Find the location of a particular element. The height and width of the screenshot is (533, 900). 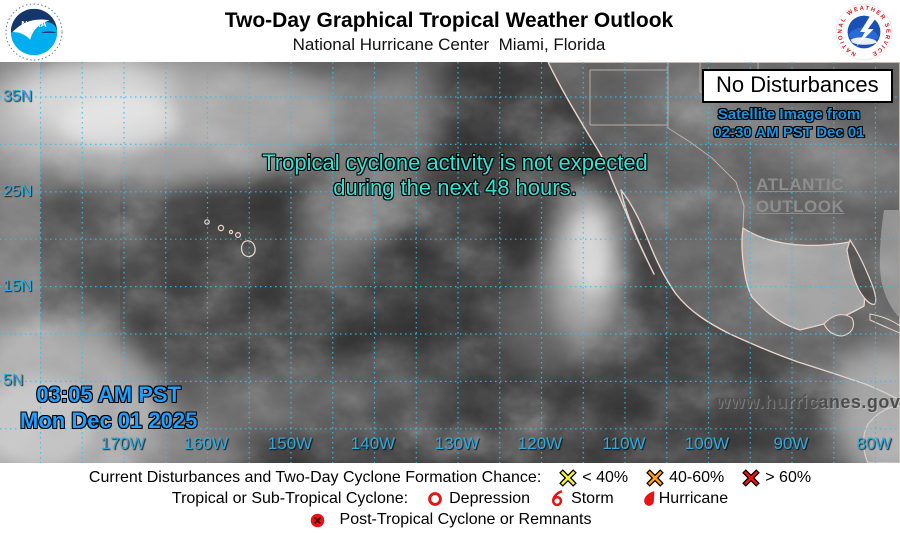

legend-item-post-tropical: Post-Tropical Cyclone or Remnants is located at coordinates (450, 520).